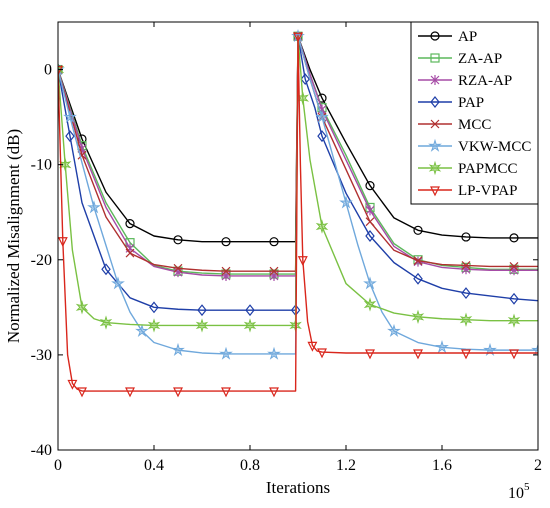 Image resolution: width=550 pixels, height=508 pixels. I want to click on legend-box, so click(474, 113).